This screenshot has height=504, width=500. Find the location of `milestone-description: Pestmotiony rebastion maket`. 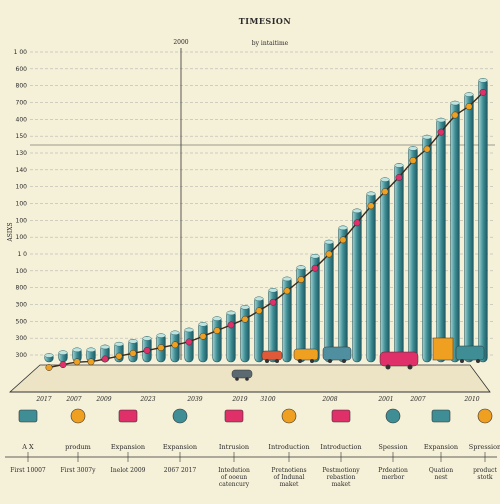

milestone-description: Pestmotiony rebastion maket is located at coordinates (341, 477).